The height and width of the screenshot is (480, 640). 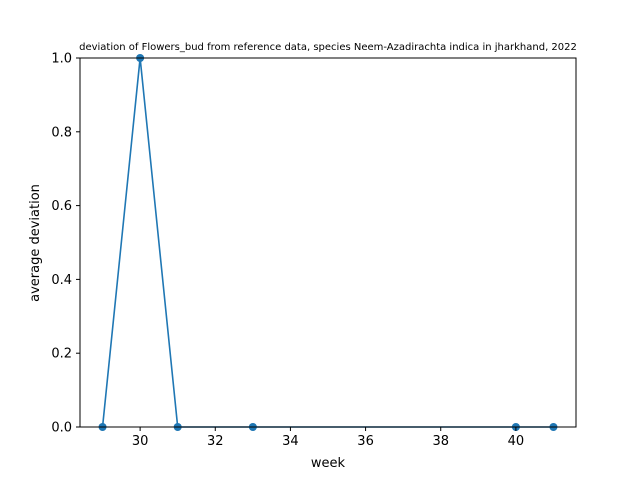 I want to click on y-tick-label: 0.2, so click(x=61, y=354).